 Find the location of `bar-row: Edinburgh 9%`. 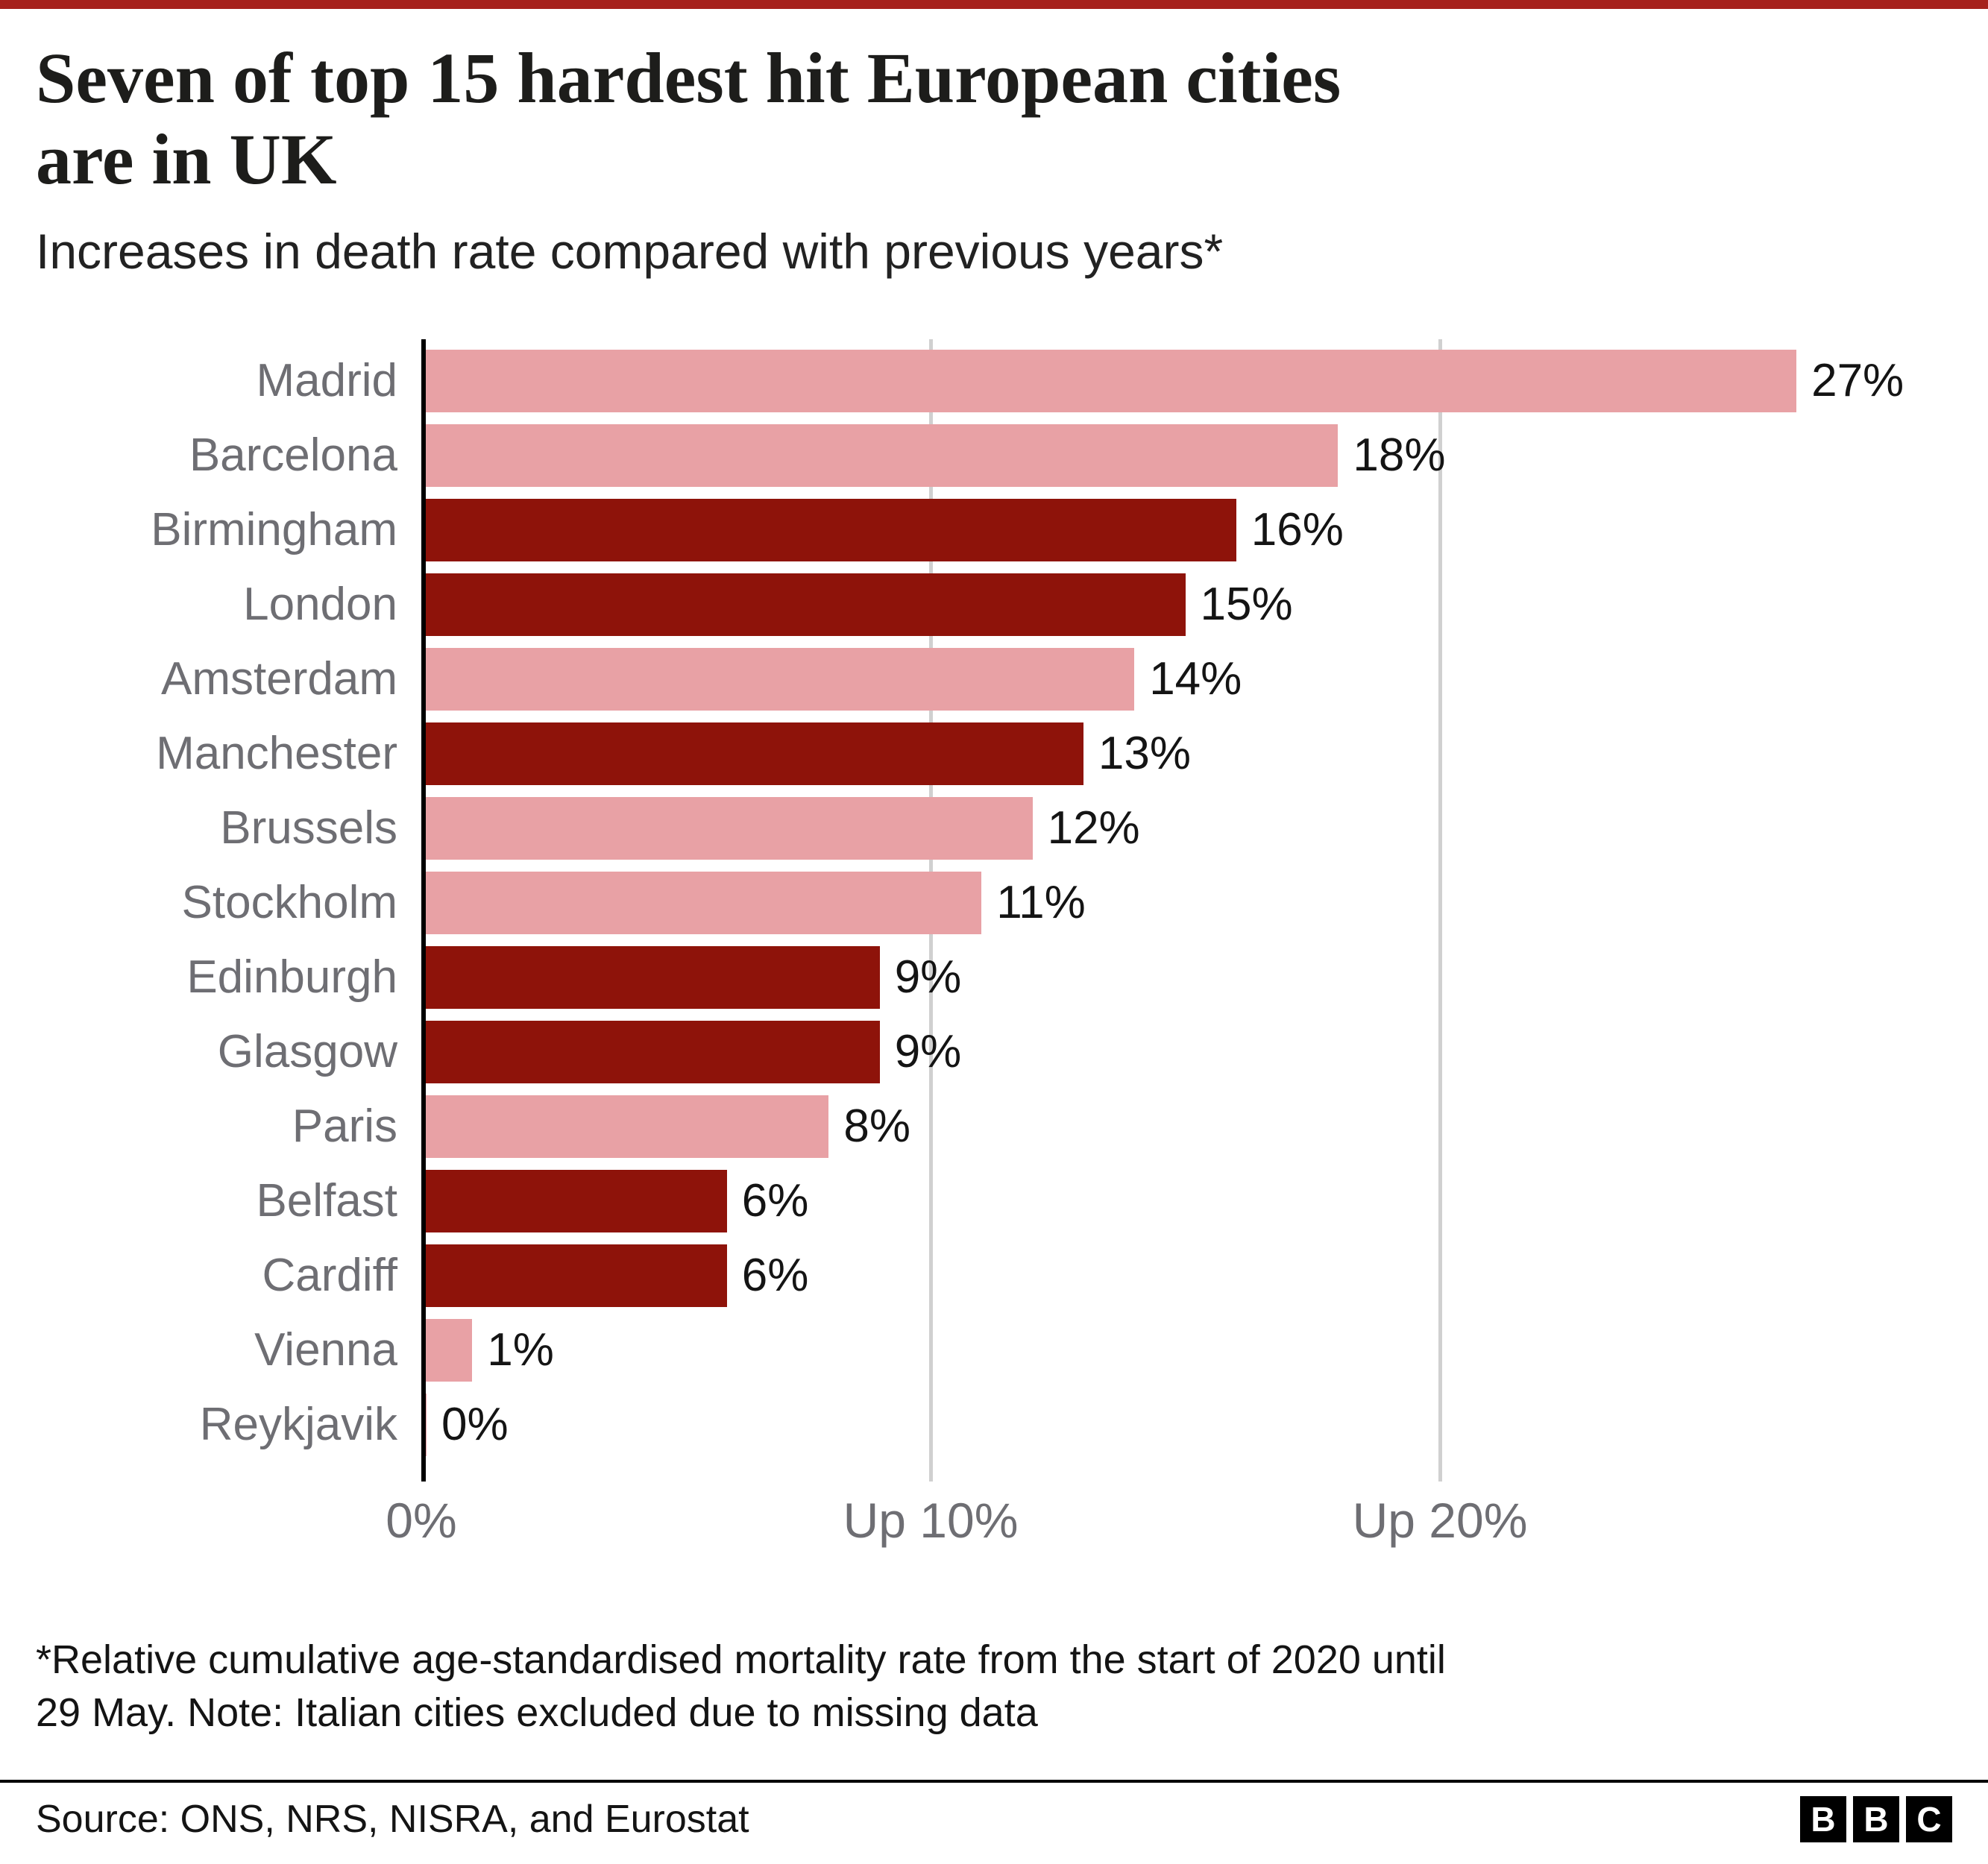

bar-row: Edinburgh 9% is located at coordinates (994, 977).